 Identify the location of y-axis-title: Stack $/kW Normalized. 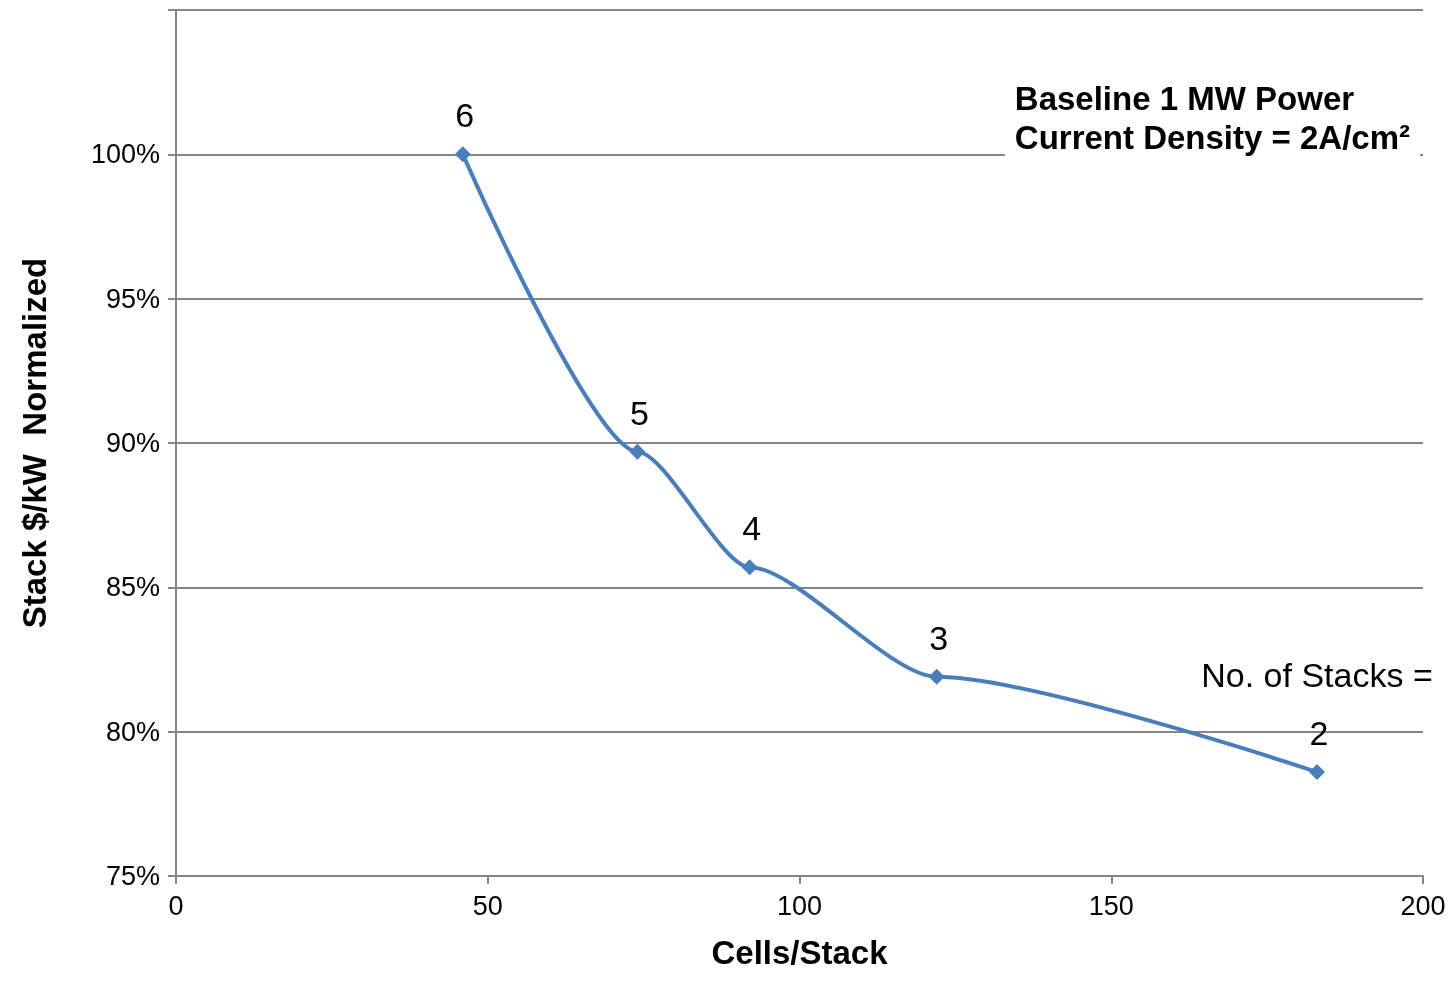
(34, 443).